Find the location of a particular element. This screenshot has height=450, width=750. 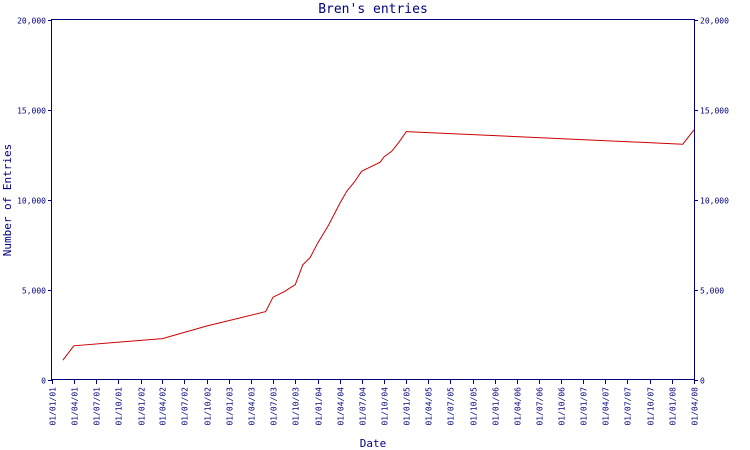

y-tick-label-left: 10,000 is located at coordinates (31, 201).